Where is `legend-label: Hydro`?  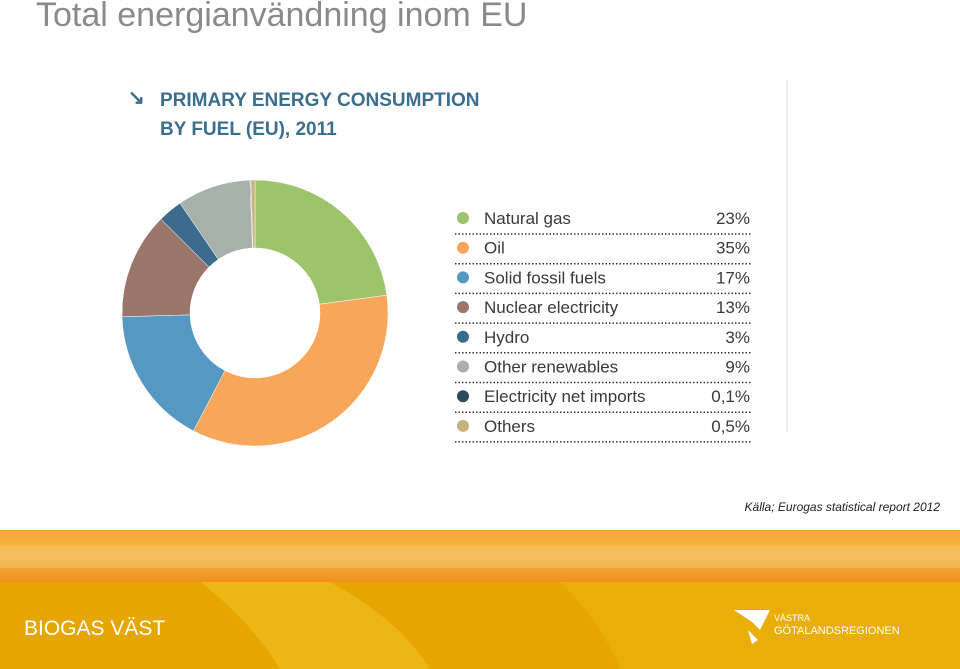
legend-label: Hydro is located at coordinates (506, 337).